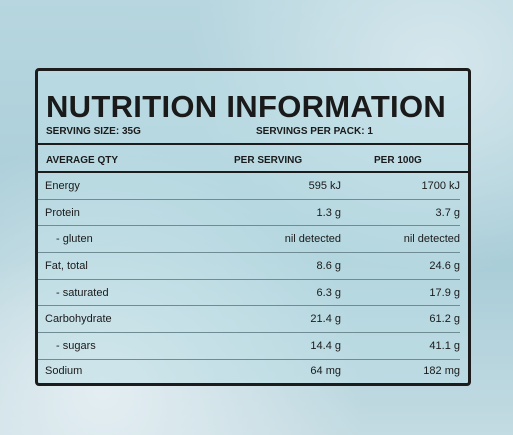  What do you see at coordinates (325, 371) in the screenshot?
I see `table-cell: 64 mg` at bounding box center [325, 371].